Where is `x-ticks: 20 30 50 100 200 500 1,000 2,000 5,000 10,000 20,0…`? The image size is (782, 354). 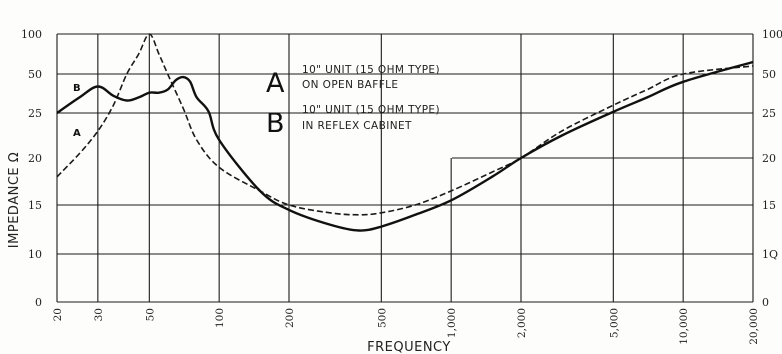
x-ticks: 20 30 50 100 200 500 1,000 2,000 5,000 10,000 20,0… is located at coordinates (406, 326).